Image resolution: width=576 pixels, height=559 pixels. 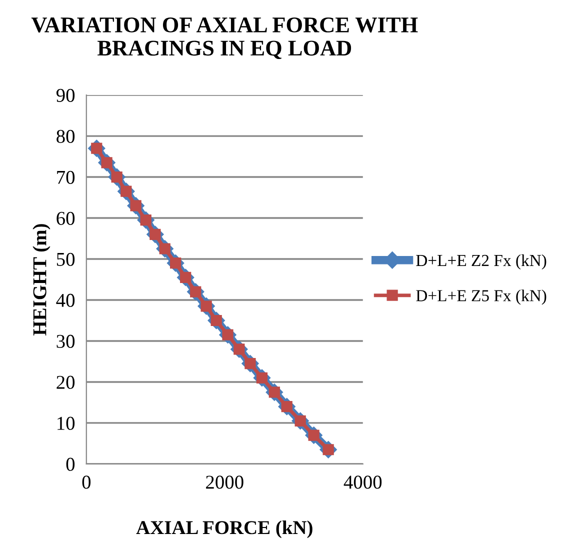 I want to click on y-tick-label: 80, so click(x=65, y=136).